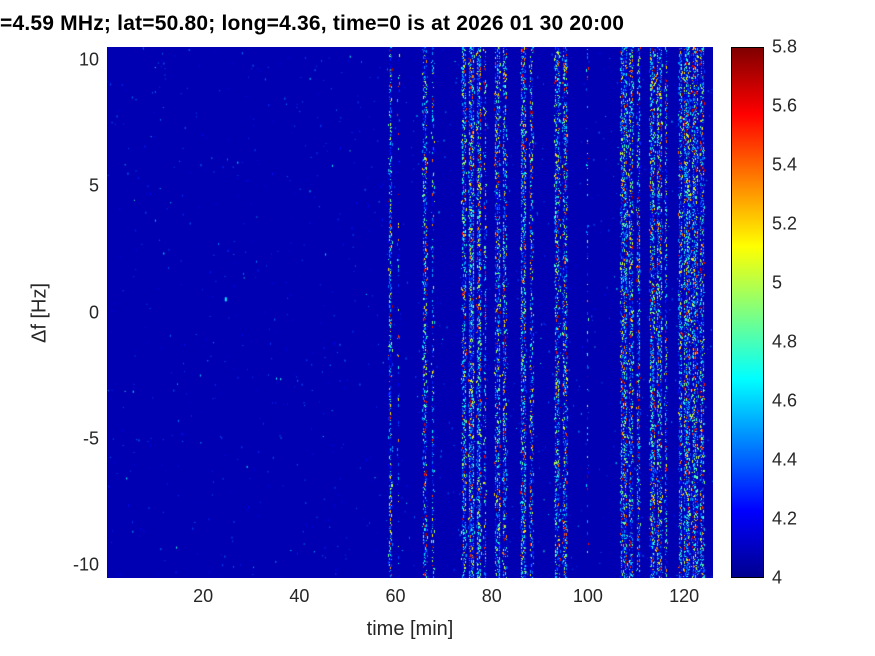  What do you see at coordinates (777, 282) in the screenshot?
I see `colorbar-tick-label: 5` at bounding box center [777, 282].